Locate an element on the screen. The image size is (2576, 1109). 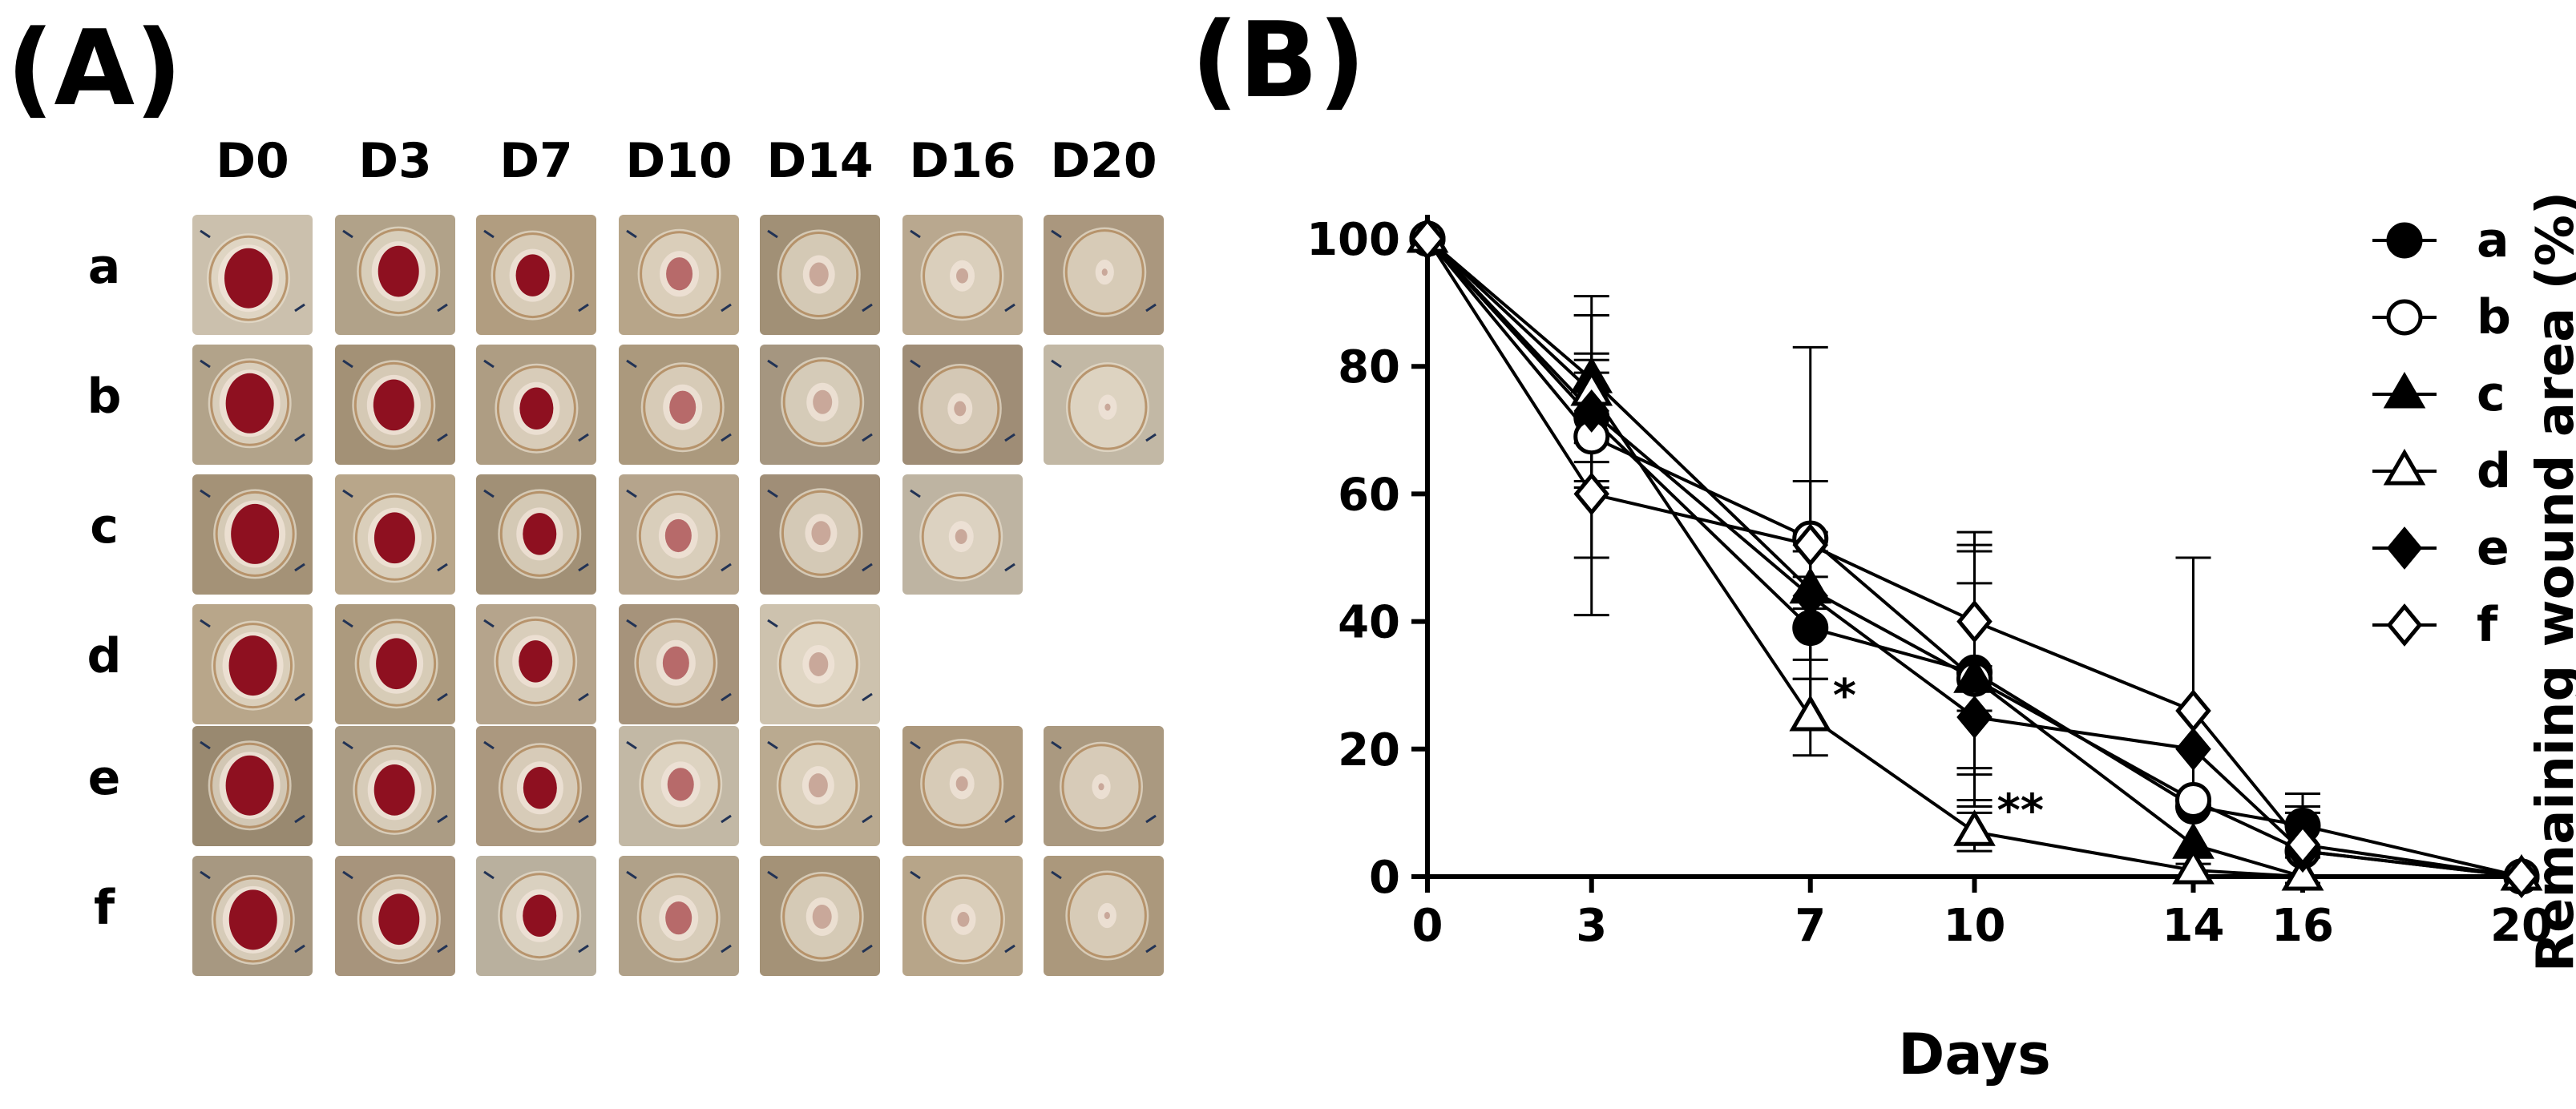
column-header-d7: D7 is located at coordinates (536, 161).